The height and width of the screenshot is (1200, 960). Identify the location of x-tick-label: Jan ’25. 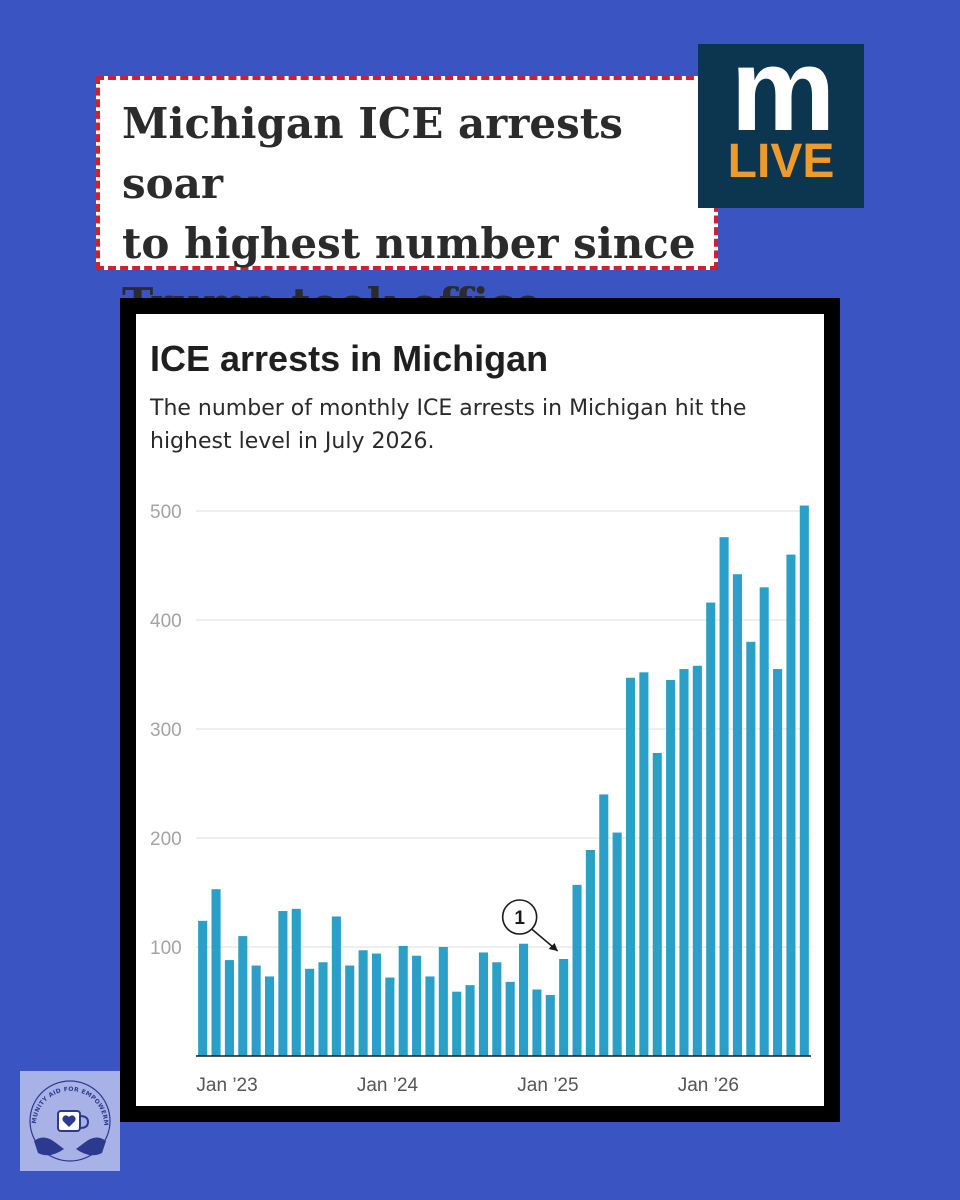
(547, 1085).